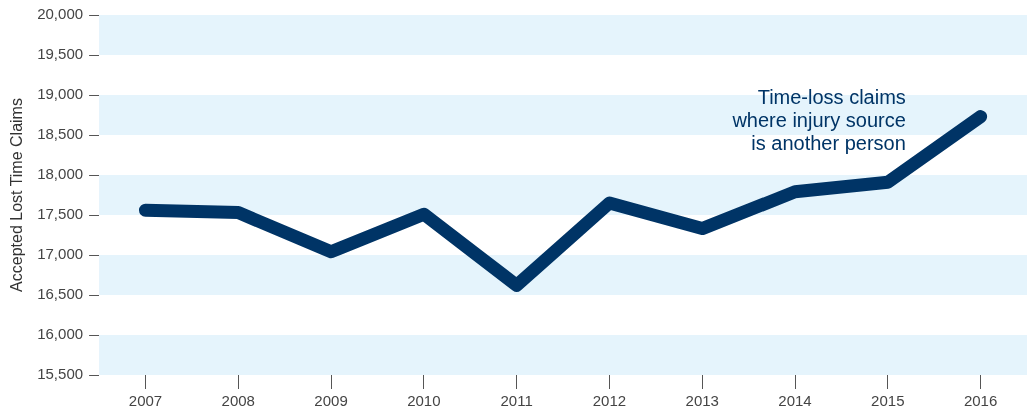 The width and height of the screenshot is (1027, 417). I want to click on series-label: Time-loss claims where injury source is another person, so click(818, 120).